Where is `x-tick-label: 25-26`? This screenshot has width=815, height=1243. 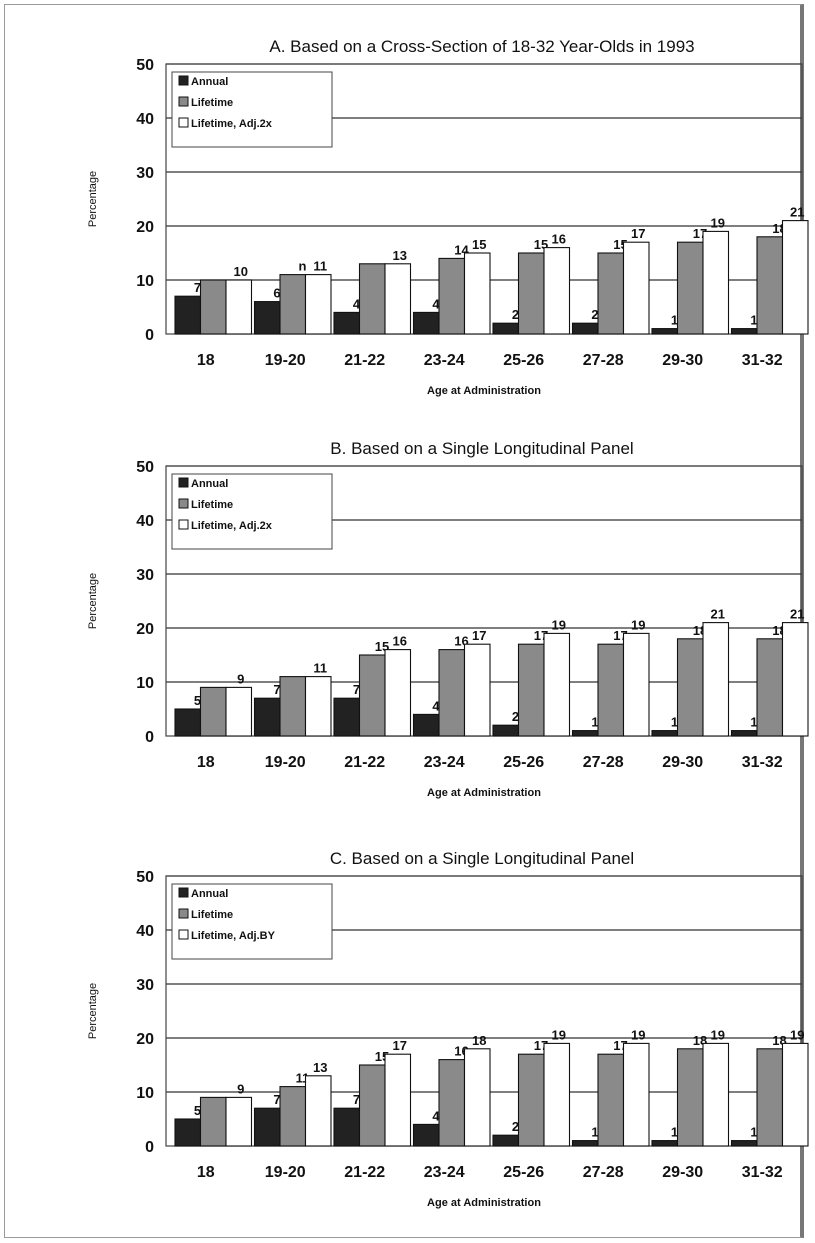 x-tick-label: 25-26 is located at coordinates (523, 1172).